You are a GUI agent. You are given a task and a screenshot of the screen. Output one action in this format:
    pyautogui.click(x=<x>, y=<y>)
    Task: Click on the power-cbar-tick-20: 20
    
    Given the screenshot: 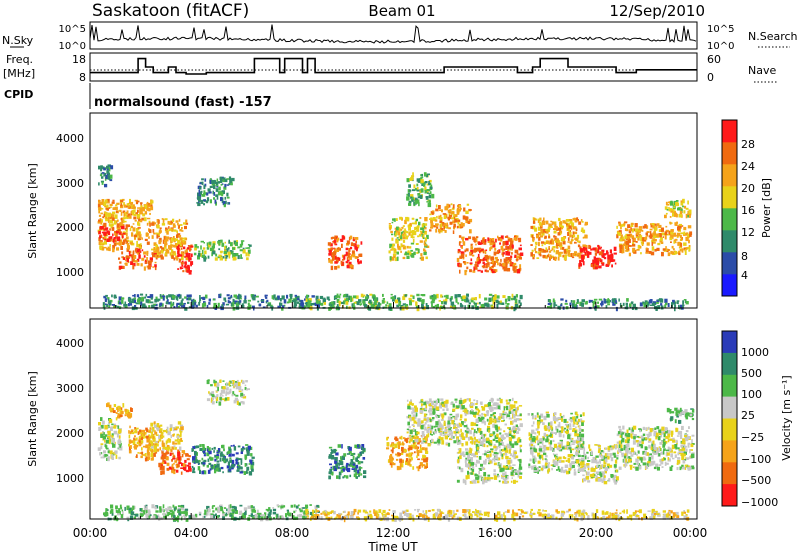 What is the action you would take?
    pyautogui.click(x=748, y=188)
    